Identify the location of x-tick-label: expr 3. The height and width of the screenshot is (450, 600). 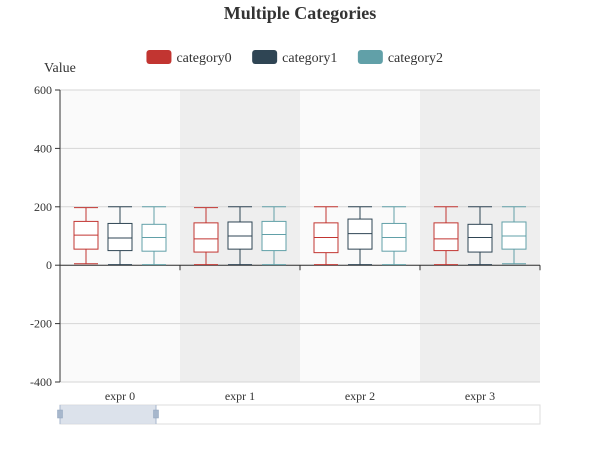
(480, 396).